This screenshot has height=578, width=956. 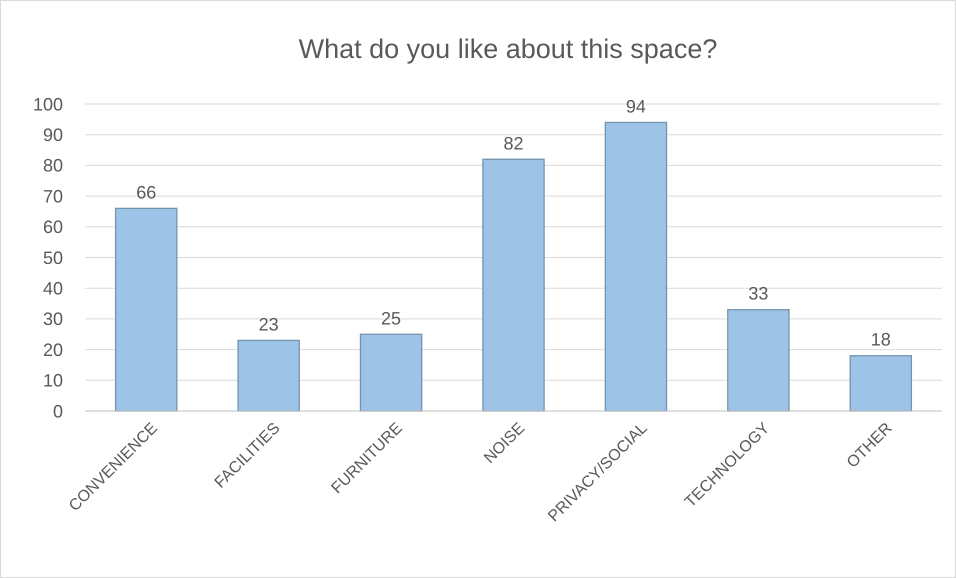 I want to click on y-tick-label: 0, so click(x=57, y=411).